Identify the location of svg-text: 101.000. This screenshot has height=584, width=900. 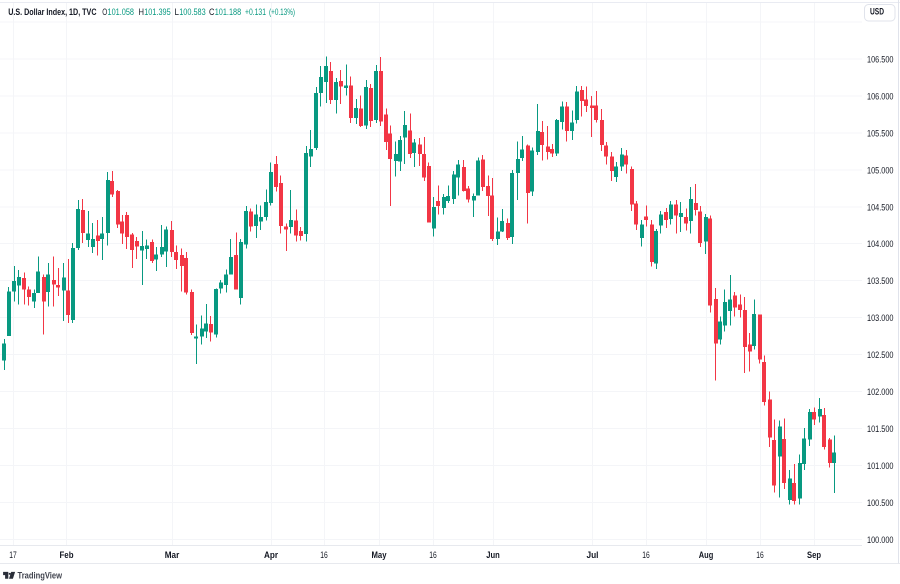
(880, 466).